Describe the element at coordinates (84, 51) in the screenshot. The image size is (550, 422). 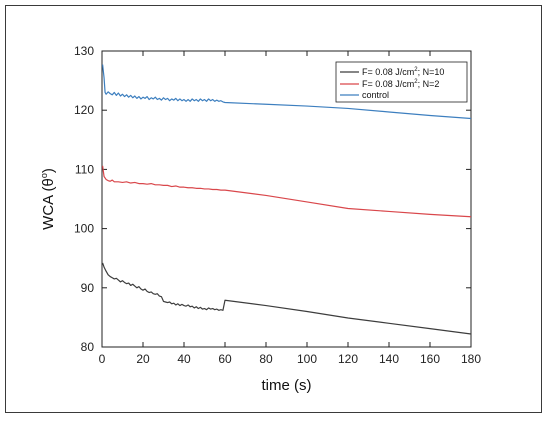
I see `y-tick-label: 130` at that location.